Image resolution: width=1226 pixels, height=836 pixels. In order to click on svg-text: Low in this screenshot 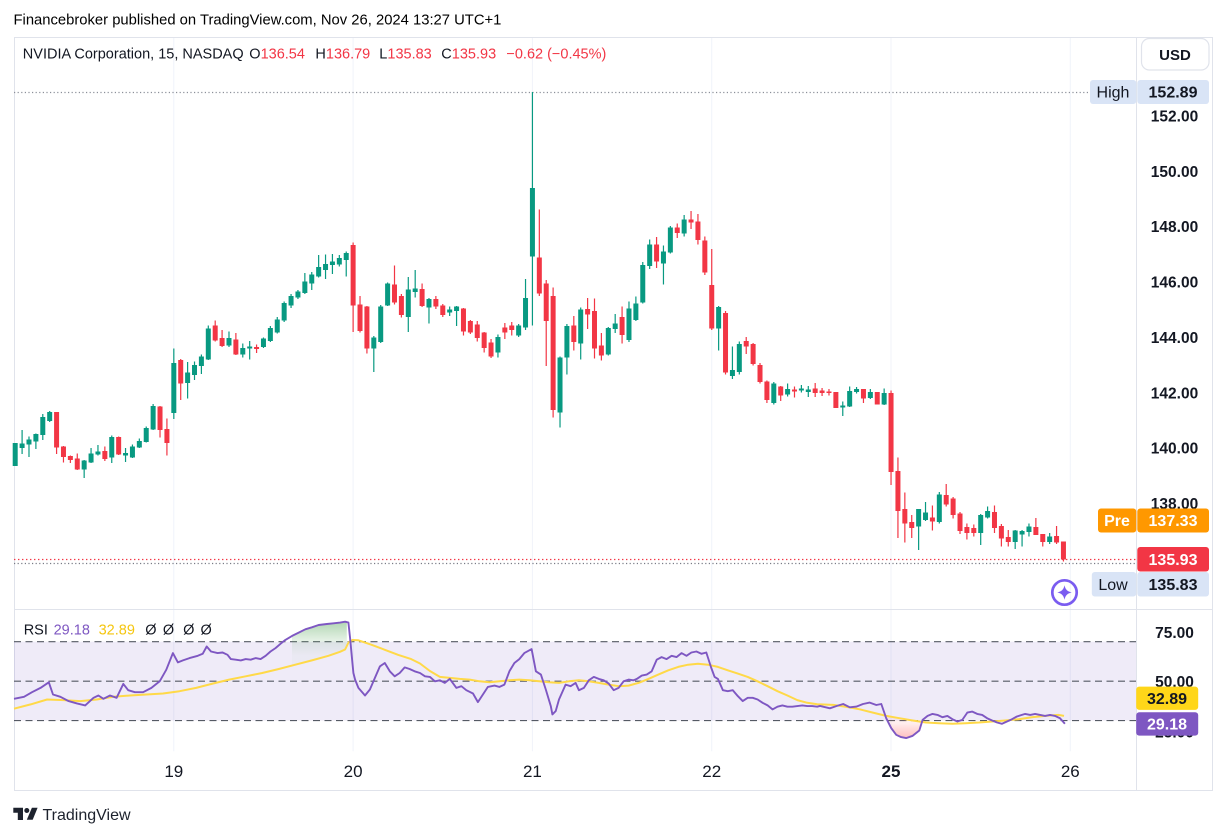, I will do `click(1113, 585)`.